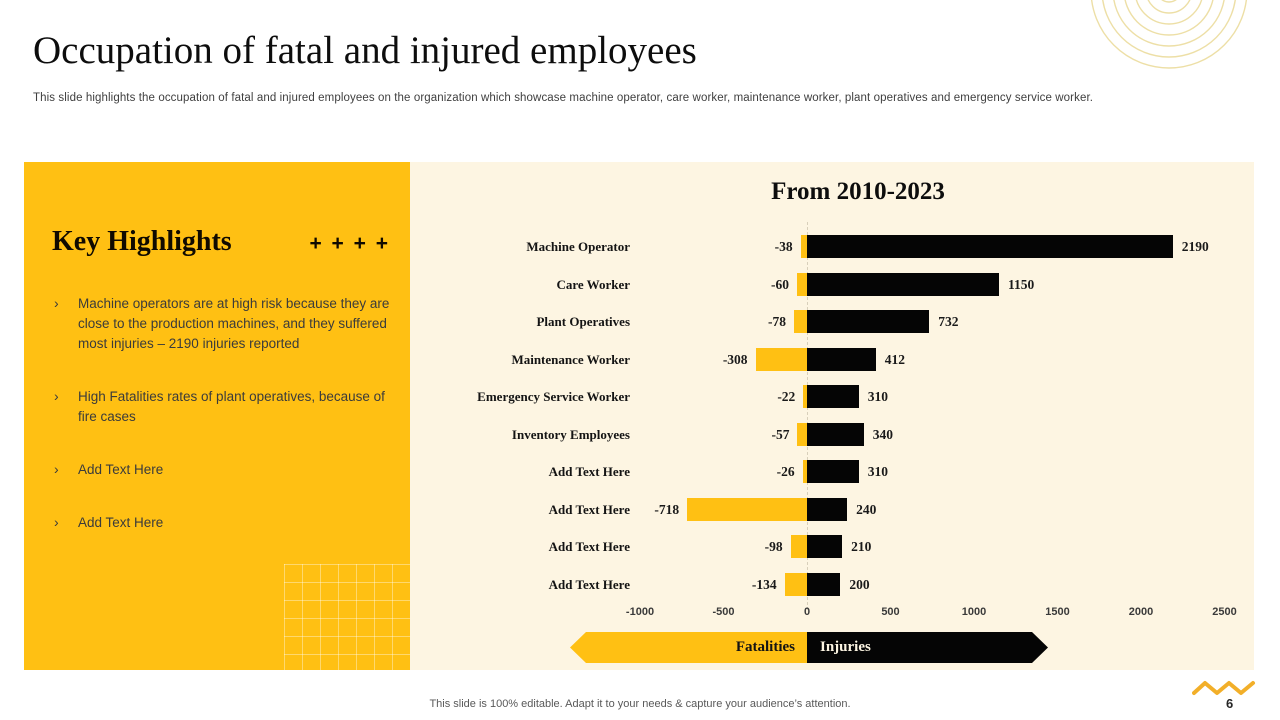  What do you see at coordinates (735, 359) in the screenshot?
I see `fatalities-value: -308` at bounding box center [735, 359].